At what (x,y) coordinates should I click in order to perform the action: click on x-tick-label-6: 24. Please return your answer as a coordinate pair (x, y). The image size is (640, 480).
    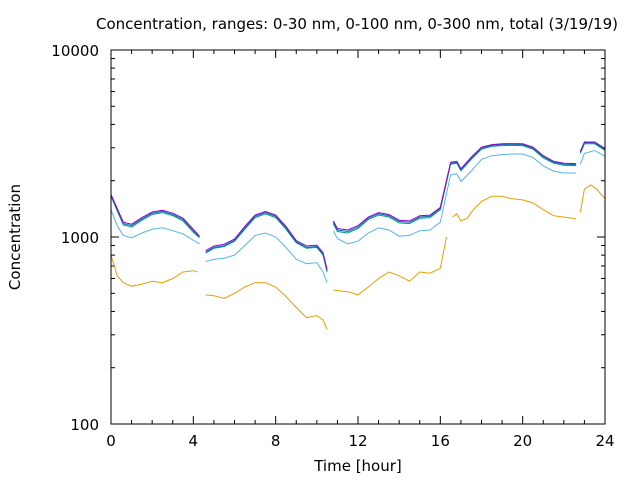
    Looking at the image, I should click on (604, 441).